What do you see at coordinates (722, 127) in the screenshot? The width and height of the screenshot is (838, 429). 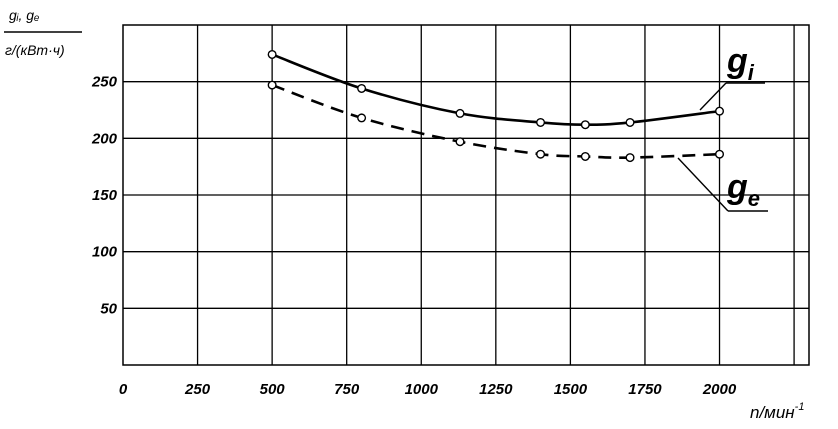 I see `series-labels: gi ge` at bounding box center [722, 127].